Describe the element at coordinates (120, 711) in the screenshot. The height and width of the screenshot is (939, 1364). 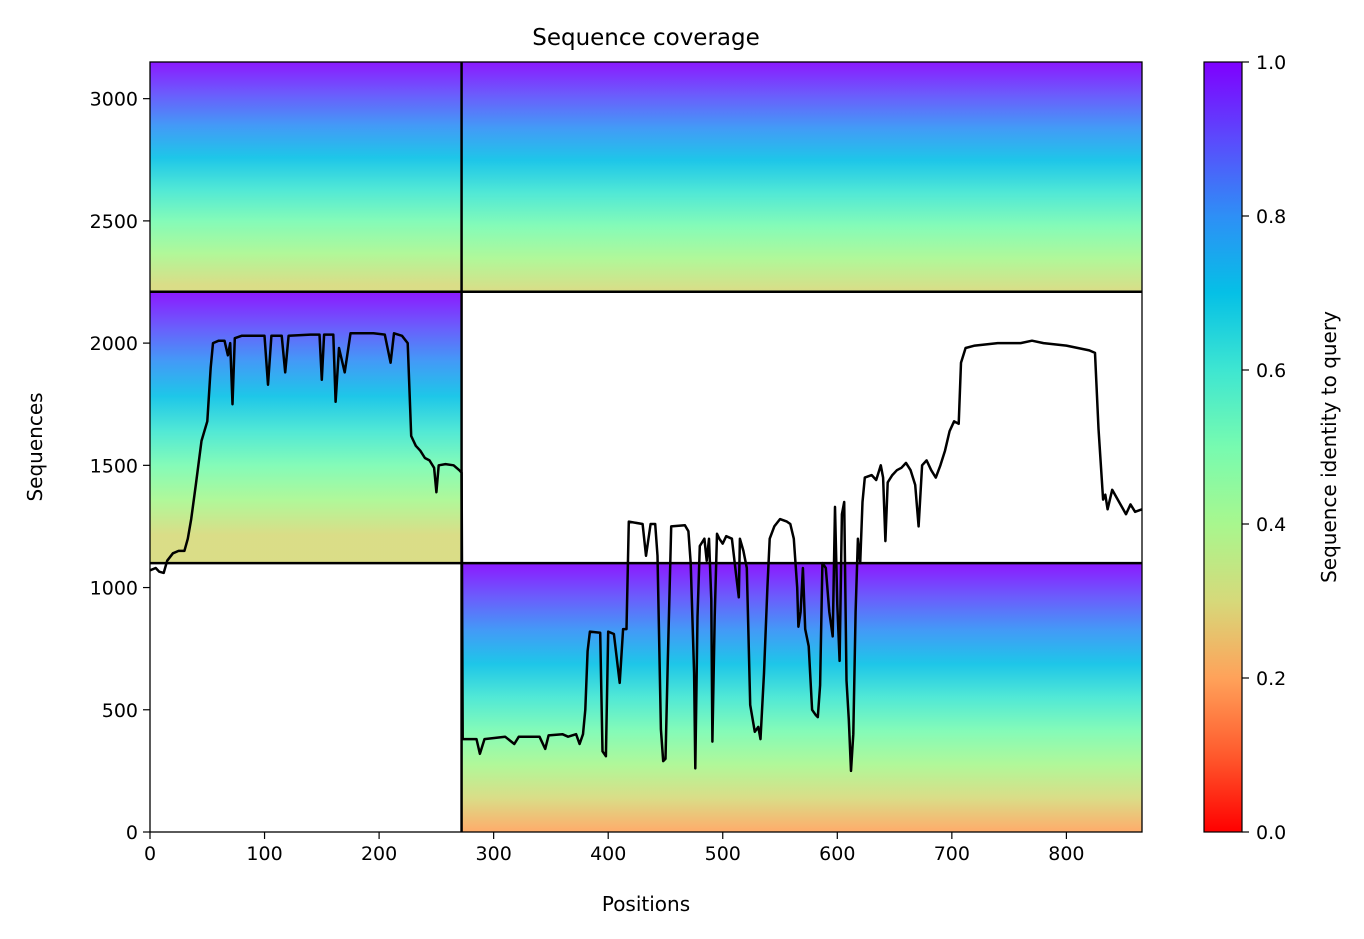
I see `y-tick-label: 500` at that location.